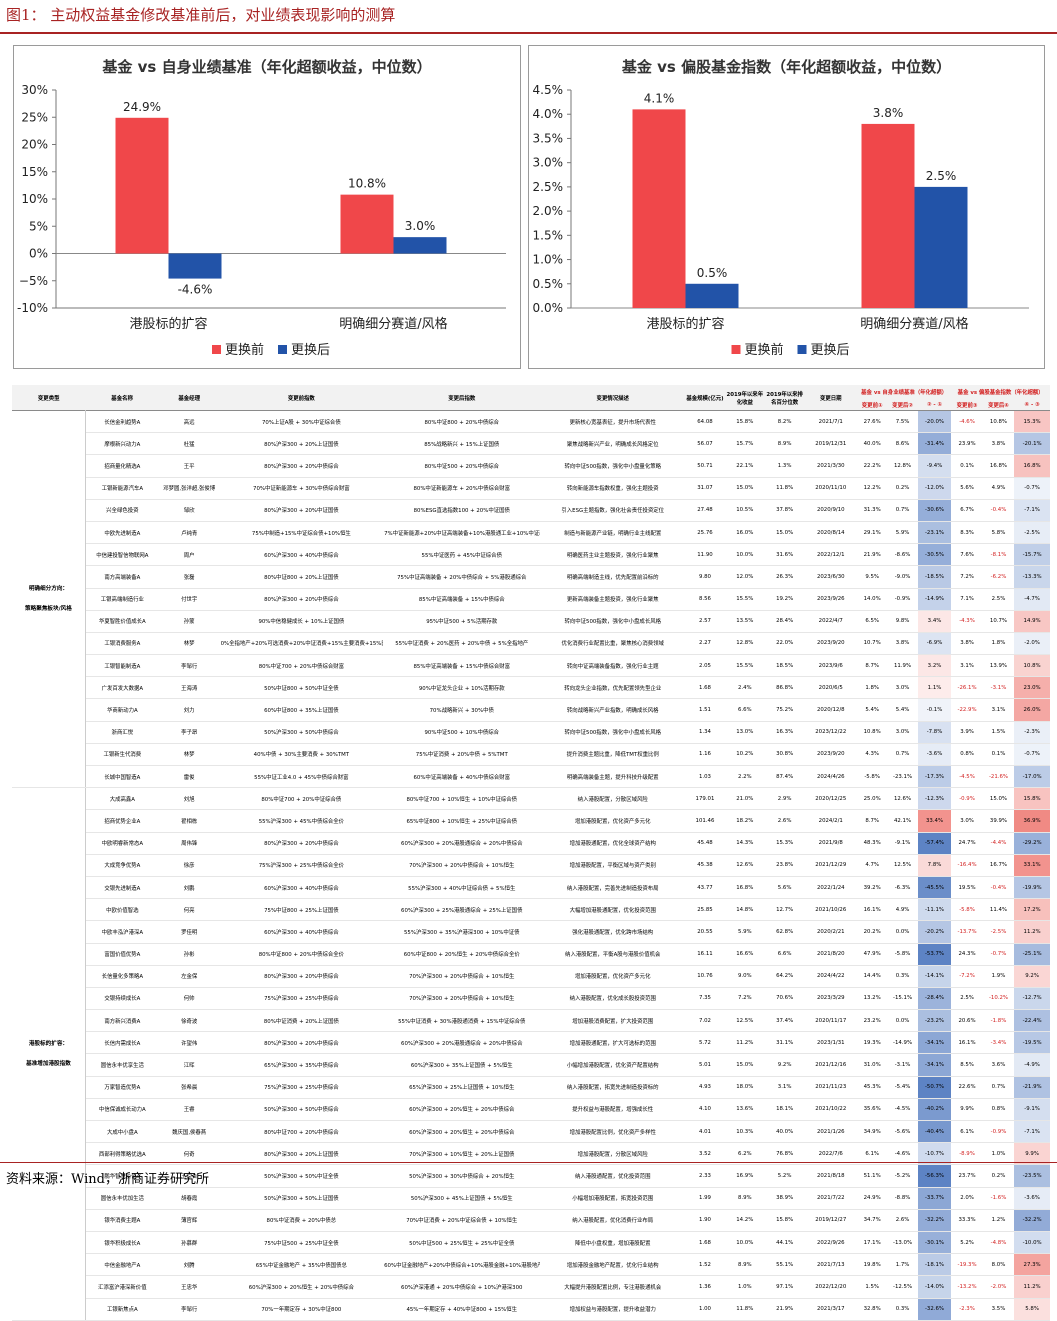  I want to click on table-cell: 27.6%, so click(872, 422).